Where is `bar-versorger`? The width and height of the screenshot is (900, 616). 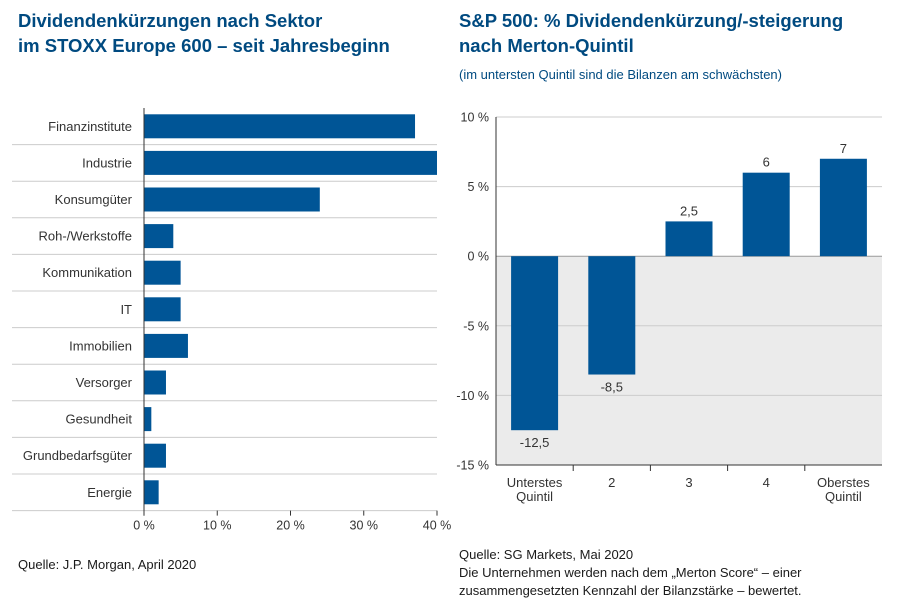
bar-versorger is located at coordinates (155, 382).